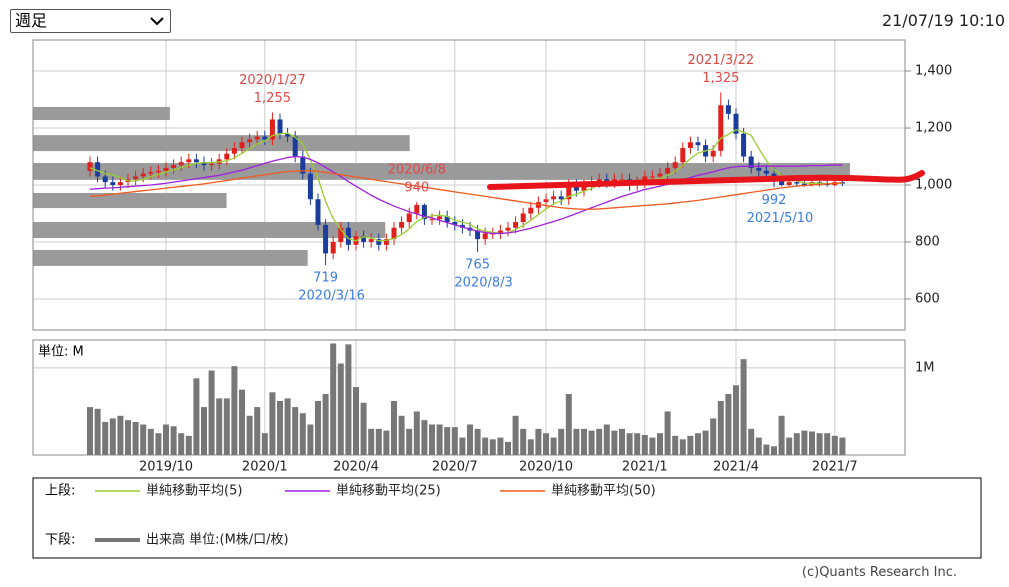 This screenshot has width=1009, height=587. I want to click on timeframe-select: 週足, so click(90, 21).